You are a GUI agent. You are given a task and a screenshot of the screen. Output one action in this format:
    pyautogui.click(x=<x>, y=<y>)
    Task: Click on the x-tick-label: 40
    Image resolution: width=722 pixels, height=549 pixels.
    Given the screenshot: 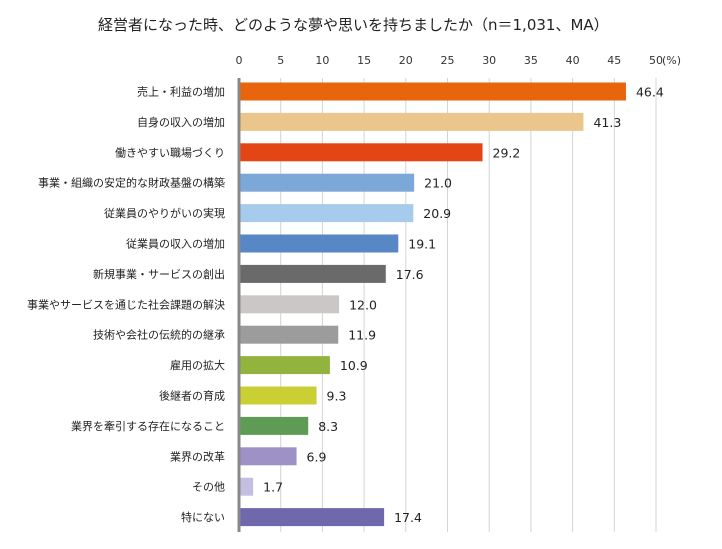 What is the action you would take?
    pyautogui.click(x=573, y=60)
    